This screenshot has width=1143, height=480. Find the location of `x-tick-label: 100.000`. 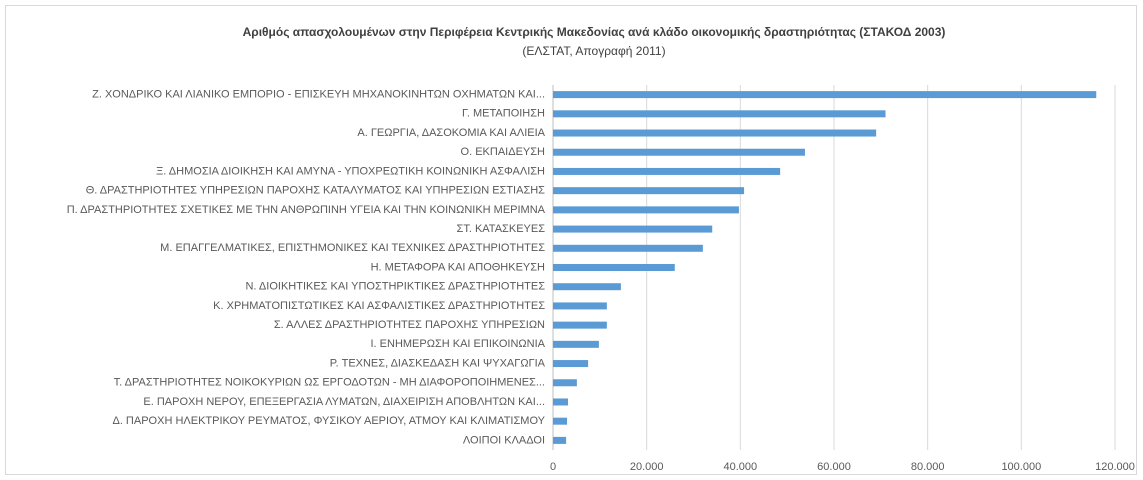

x-tick-label: 100.000 is located at coordinates (1021, 467).